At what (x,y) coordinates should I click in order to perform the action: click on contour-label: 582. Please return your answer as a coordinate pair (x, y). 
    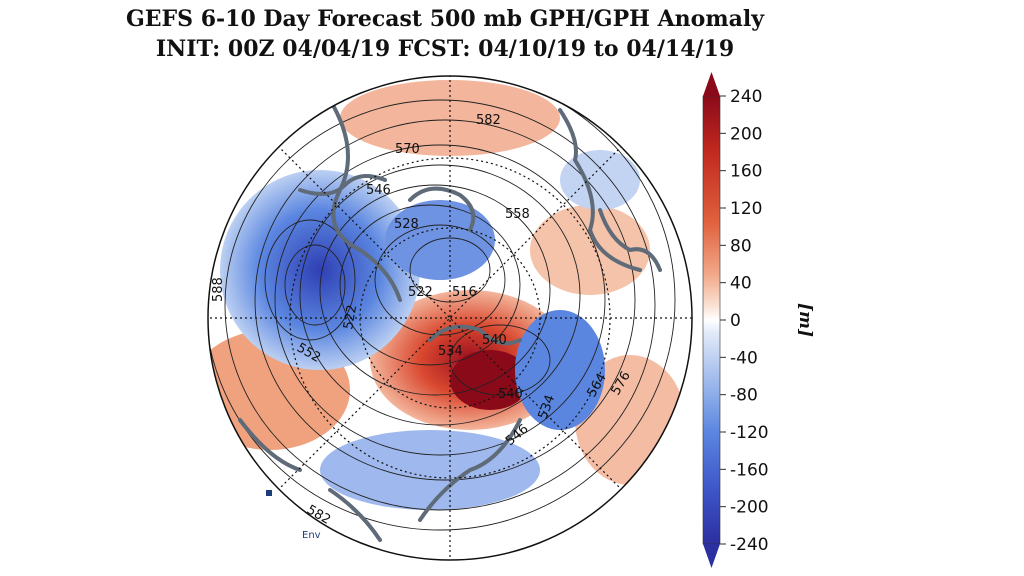
    Looking at the image, I should click on (488, 120).